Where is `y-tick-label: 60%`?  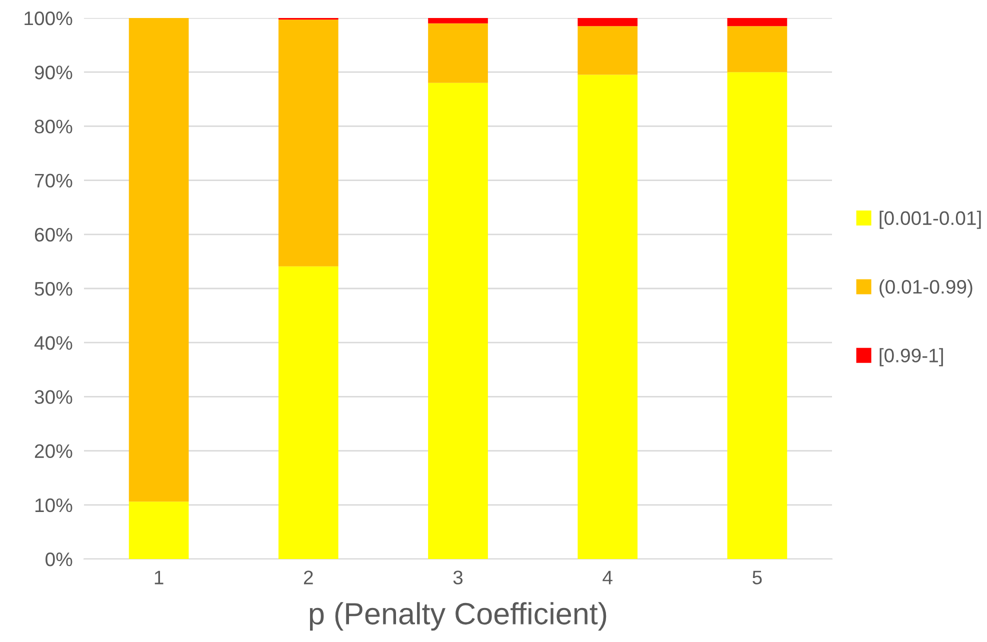
y-tick-label: 60% is located at coordinates (53, 235).